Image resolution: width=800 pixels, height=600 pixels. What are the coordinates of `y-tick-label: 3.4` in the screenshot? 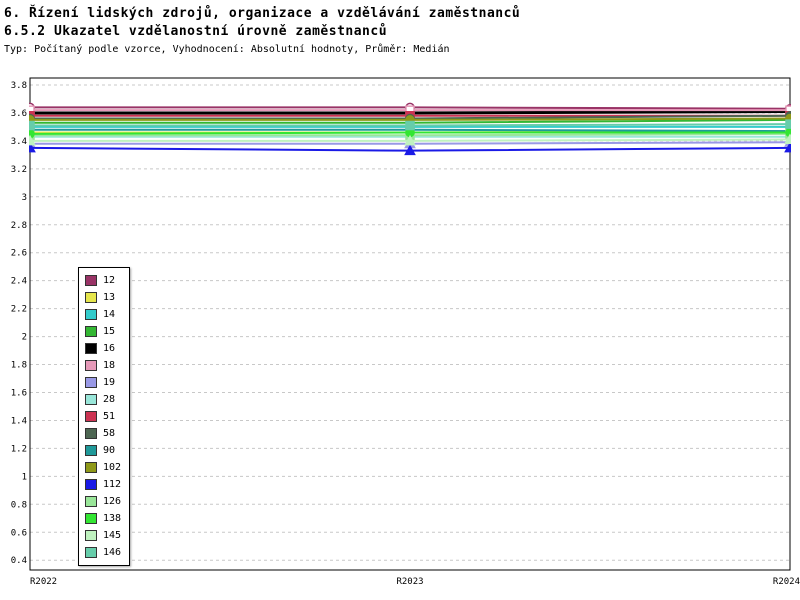 It's located at (19, 142).